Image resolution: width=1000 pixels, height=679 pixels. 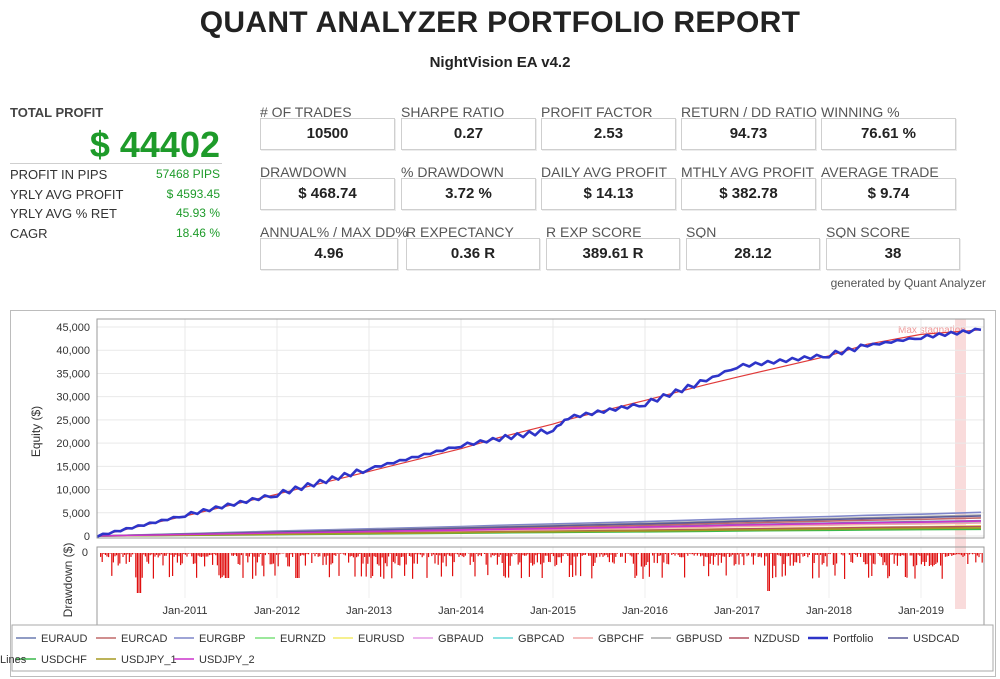 What do you see at coordinates (597, 112) in the screenshot?
I see `stat-label-profit-factor: PROFIT FACTOR` at bounding box center [597, 112].